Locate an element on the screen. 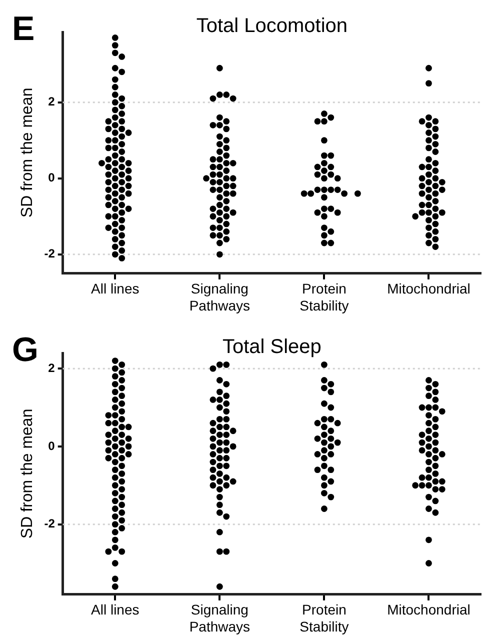 Image resolution: width=485 pixels, height=642 pixels. chart-title: Total Sleep is located at coordinates (272, 347).